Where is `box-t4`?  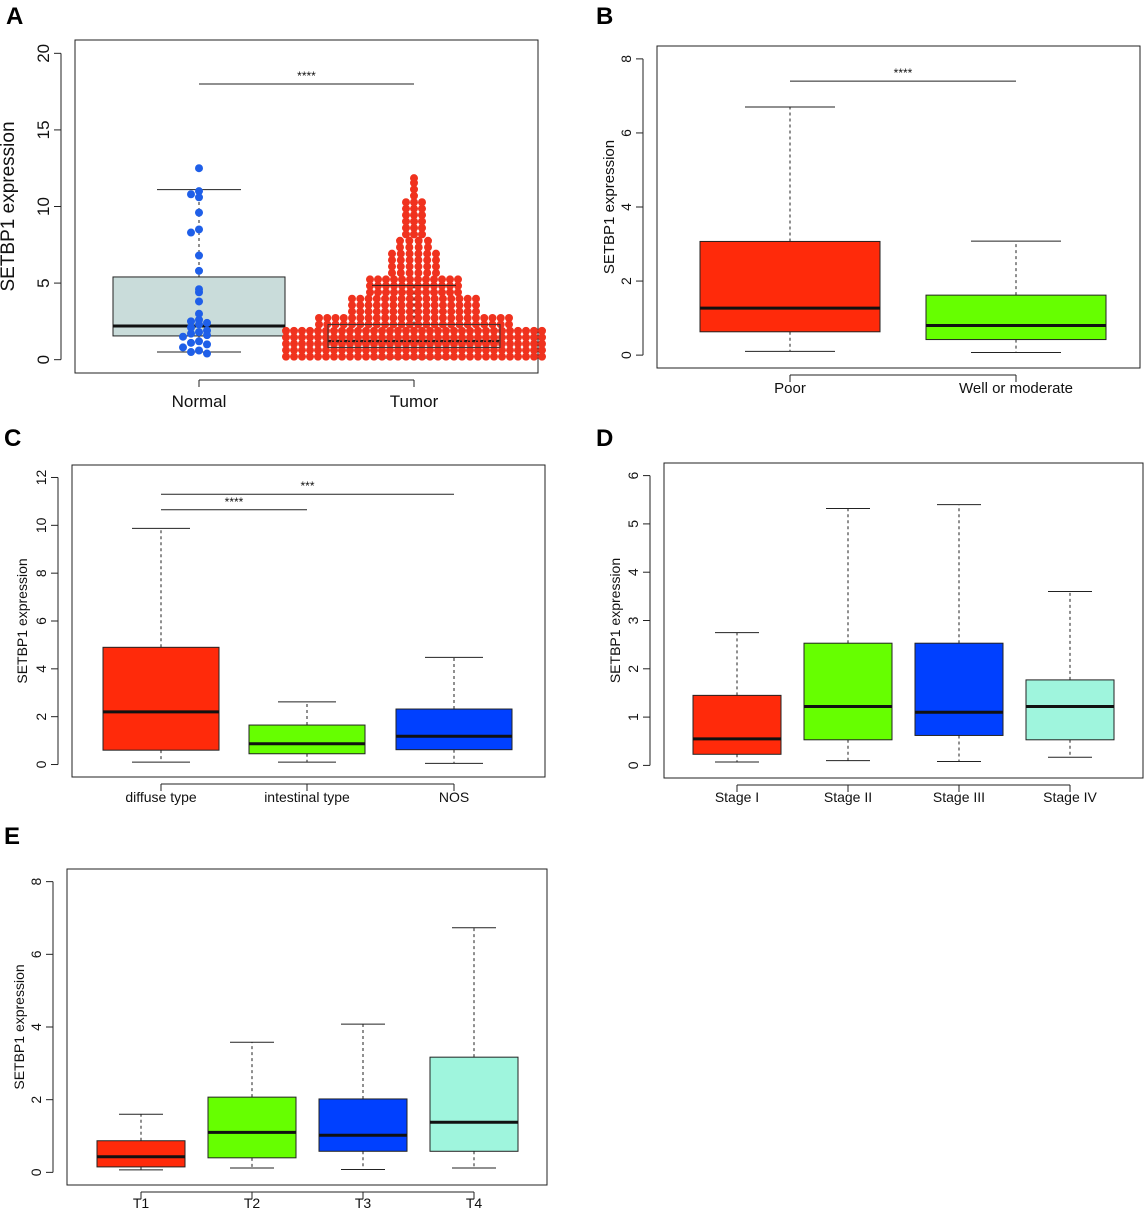
box-t4 is located at coordinates (474, 1048).